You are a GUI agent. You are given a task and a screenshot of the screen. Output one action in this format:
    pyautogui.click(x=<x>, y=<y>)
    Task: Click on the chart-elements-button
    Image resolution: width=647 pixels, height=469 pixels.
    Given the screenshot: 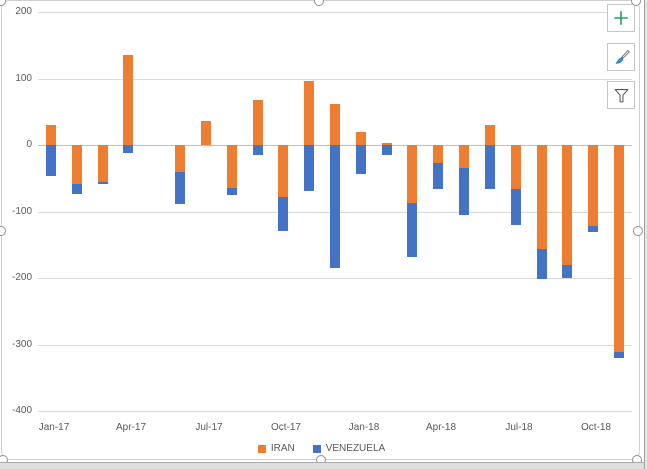 What is the action you would take?
    pyautogui.click(x=621, y=18)
    